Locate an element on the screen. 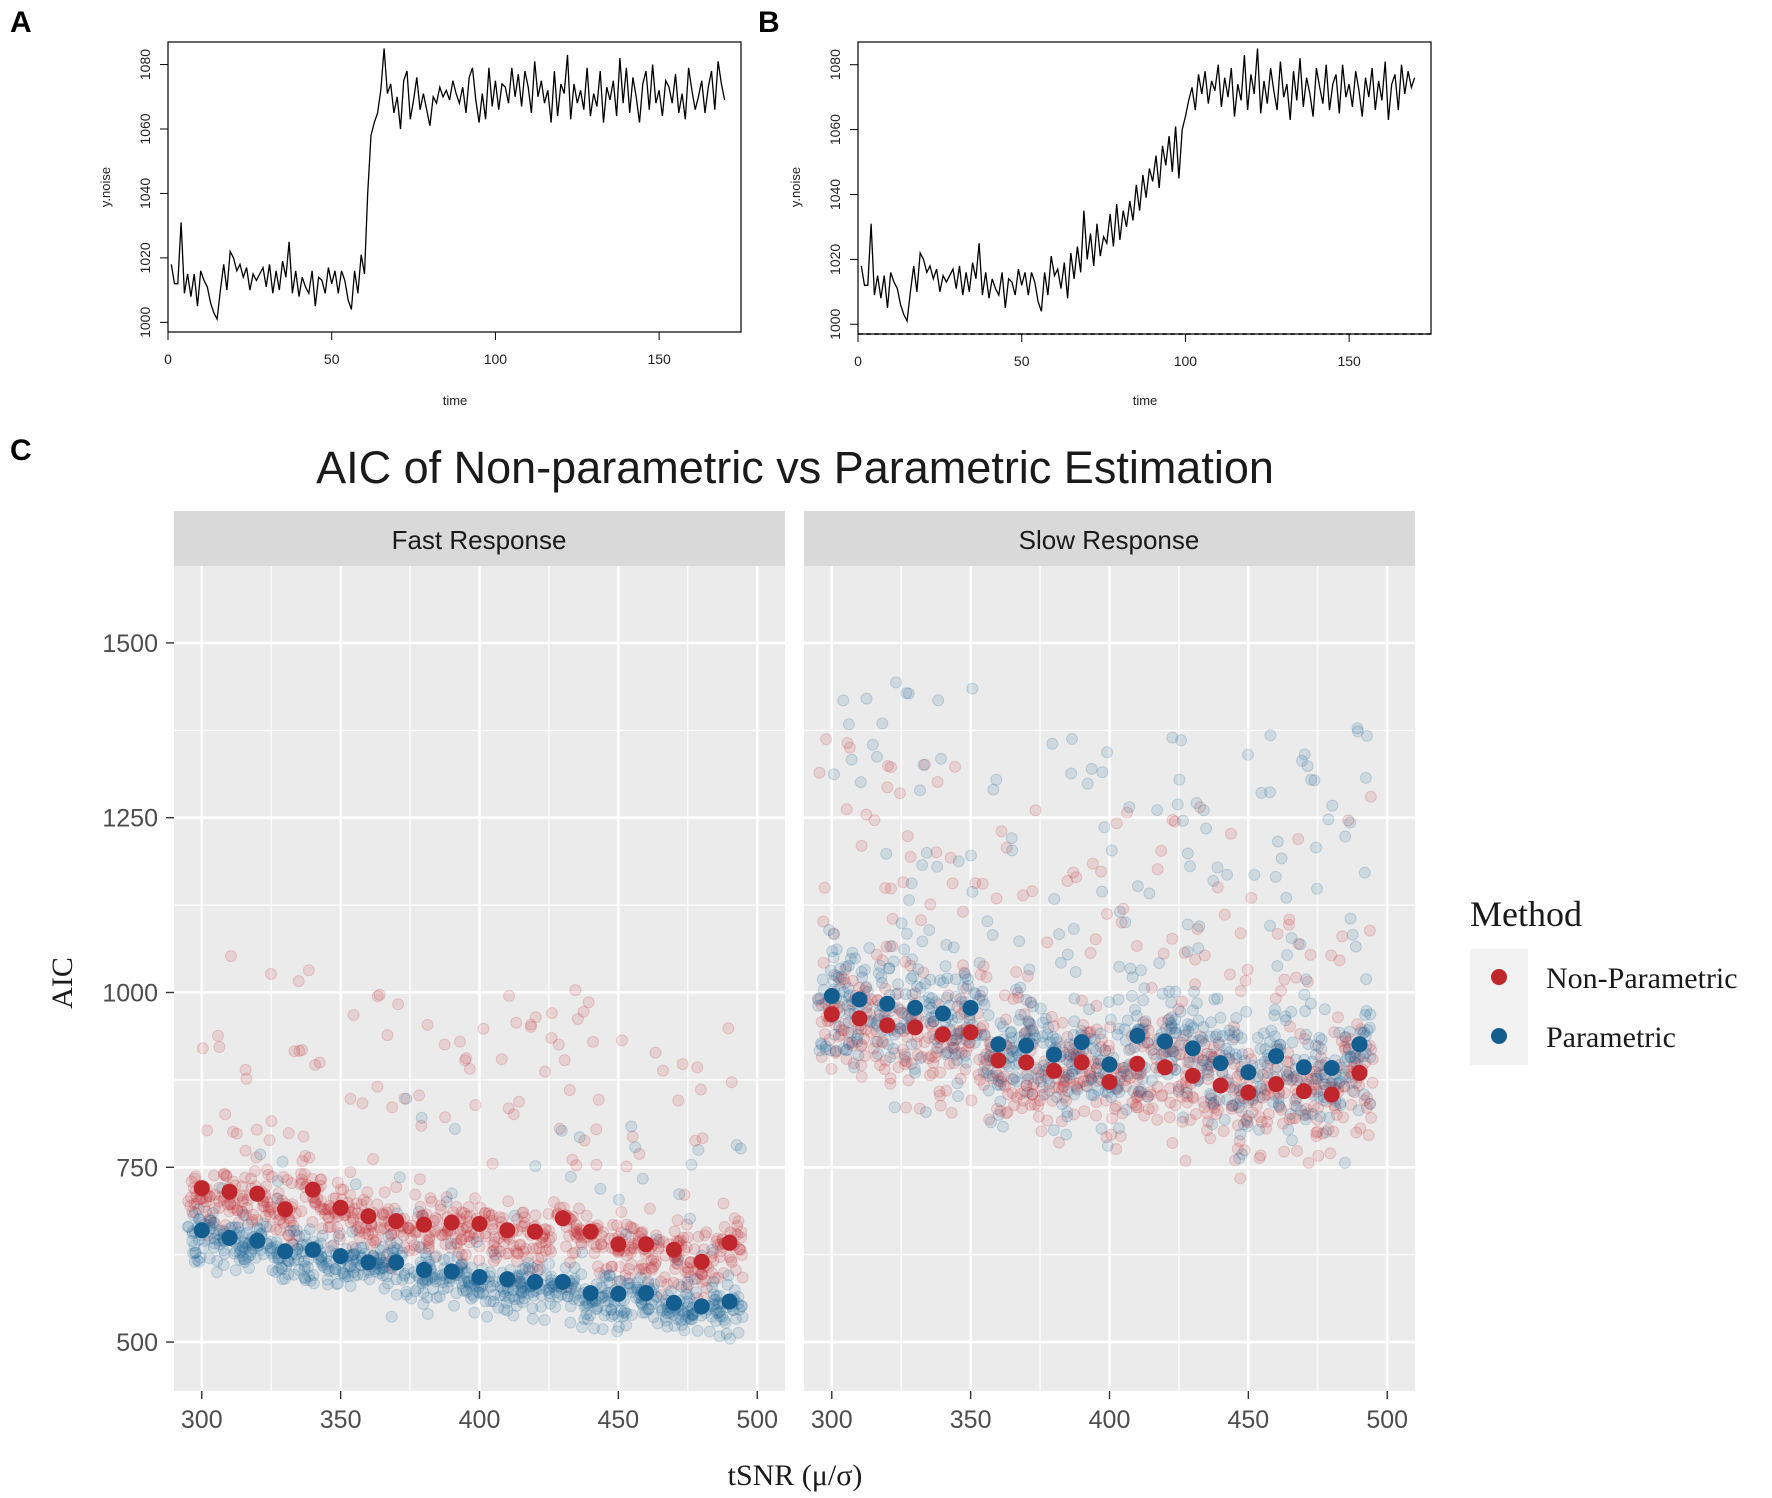 The width and height of the screenshot is (1772, 1498). panel-b-plot-frame is located at coordinates (1144, 188).